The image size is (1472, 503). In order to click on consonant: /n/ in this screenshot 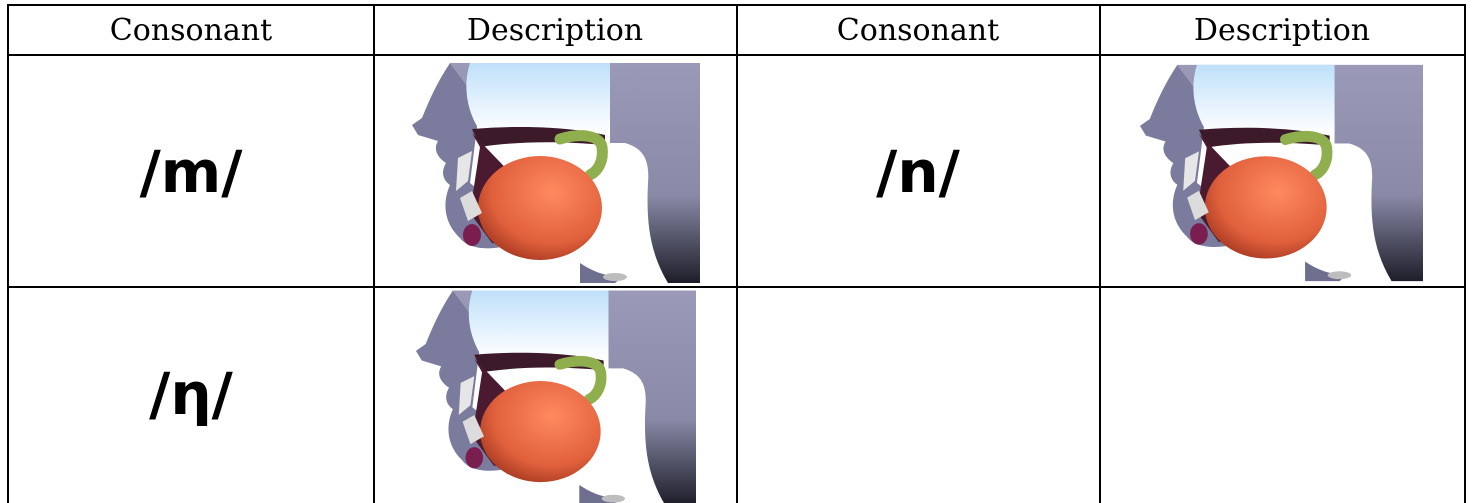, I will do `click(918, 172)`.